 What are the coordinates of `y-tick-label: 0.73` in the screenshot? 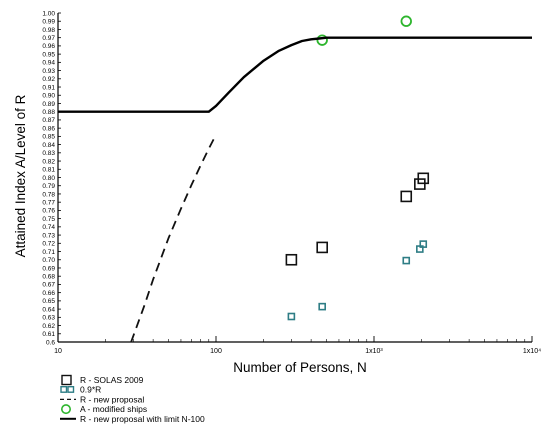 It's located at (48, 235).